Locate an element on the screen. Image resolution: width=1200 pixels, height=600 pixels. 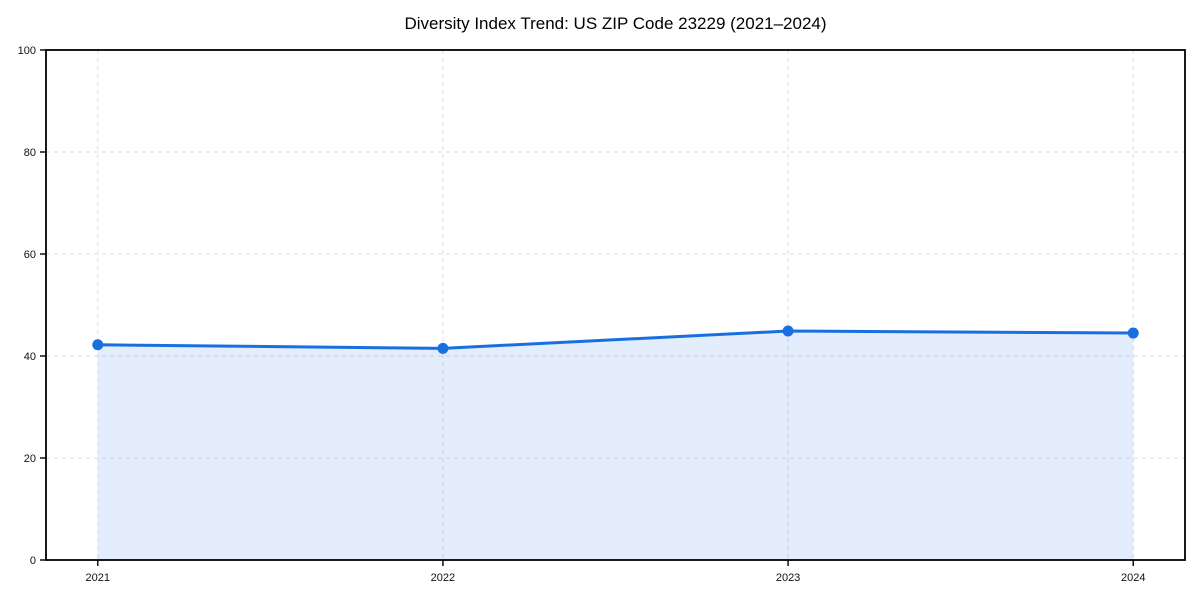
data-point-2024 is located at coordinates (1133, 333).